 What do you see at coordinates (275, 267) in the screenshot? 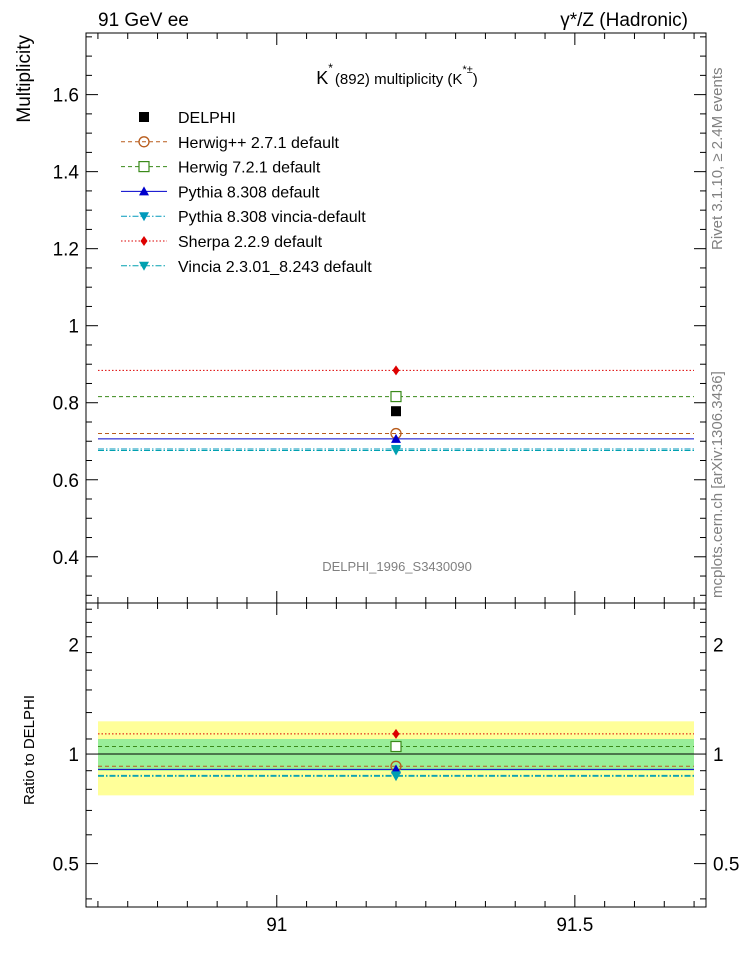
I see `legend-label: Vincia 2.3.01_8.243 default` at bounding box center [275, 267].